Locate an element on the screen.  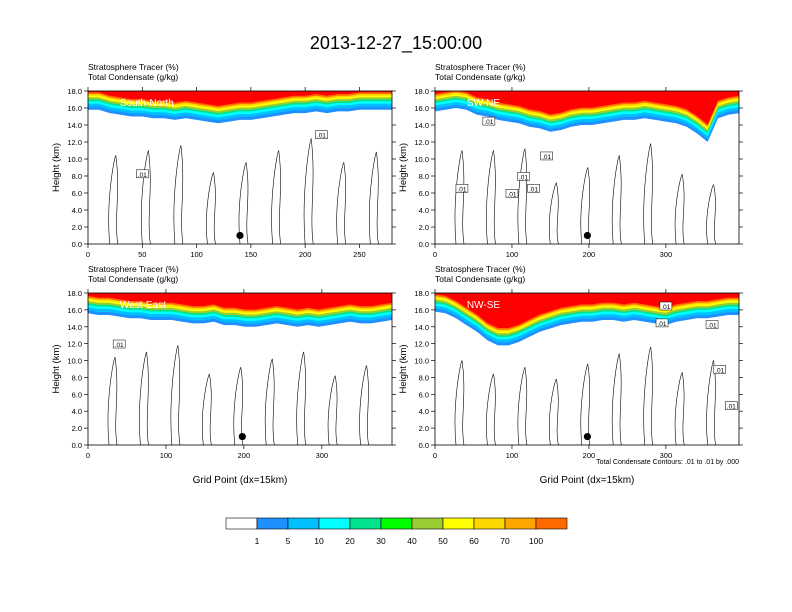
plot-area: .01 .01 South-North is located at coordinates (240, 167).